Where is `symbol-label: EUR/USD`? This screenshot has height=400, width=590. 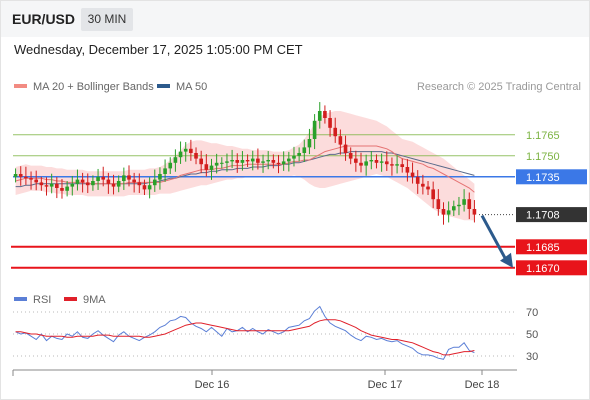 symbol-label: EUR/USD is located at coordinates (44, 19).